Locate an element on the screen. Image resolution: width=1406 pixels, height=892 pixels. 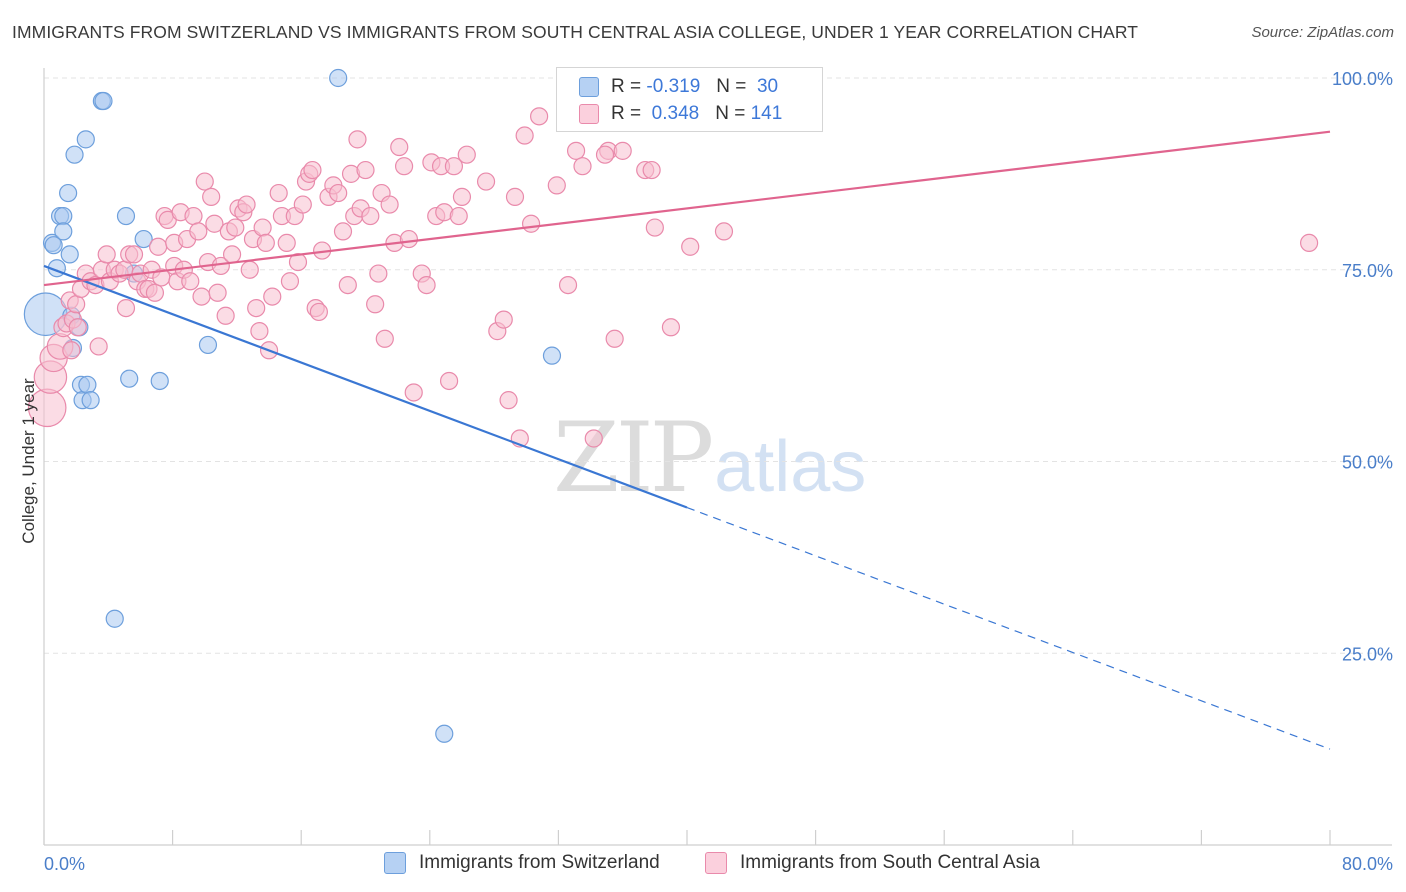
legend-swatch-south-central-asia is located at coordinates (716, 863).